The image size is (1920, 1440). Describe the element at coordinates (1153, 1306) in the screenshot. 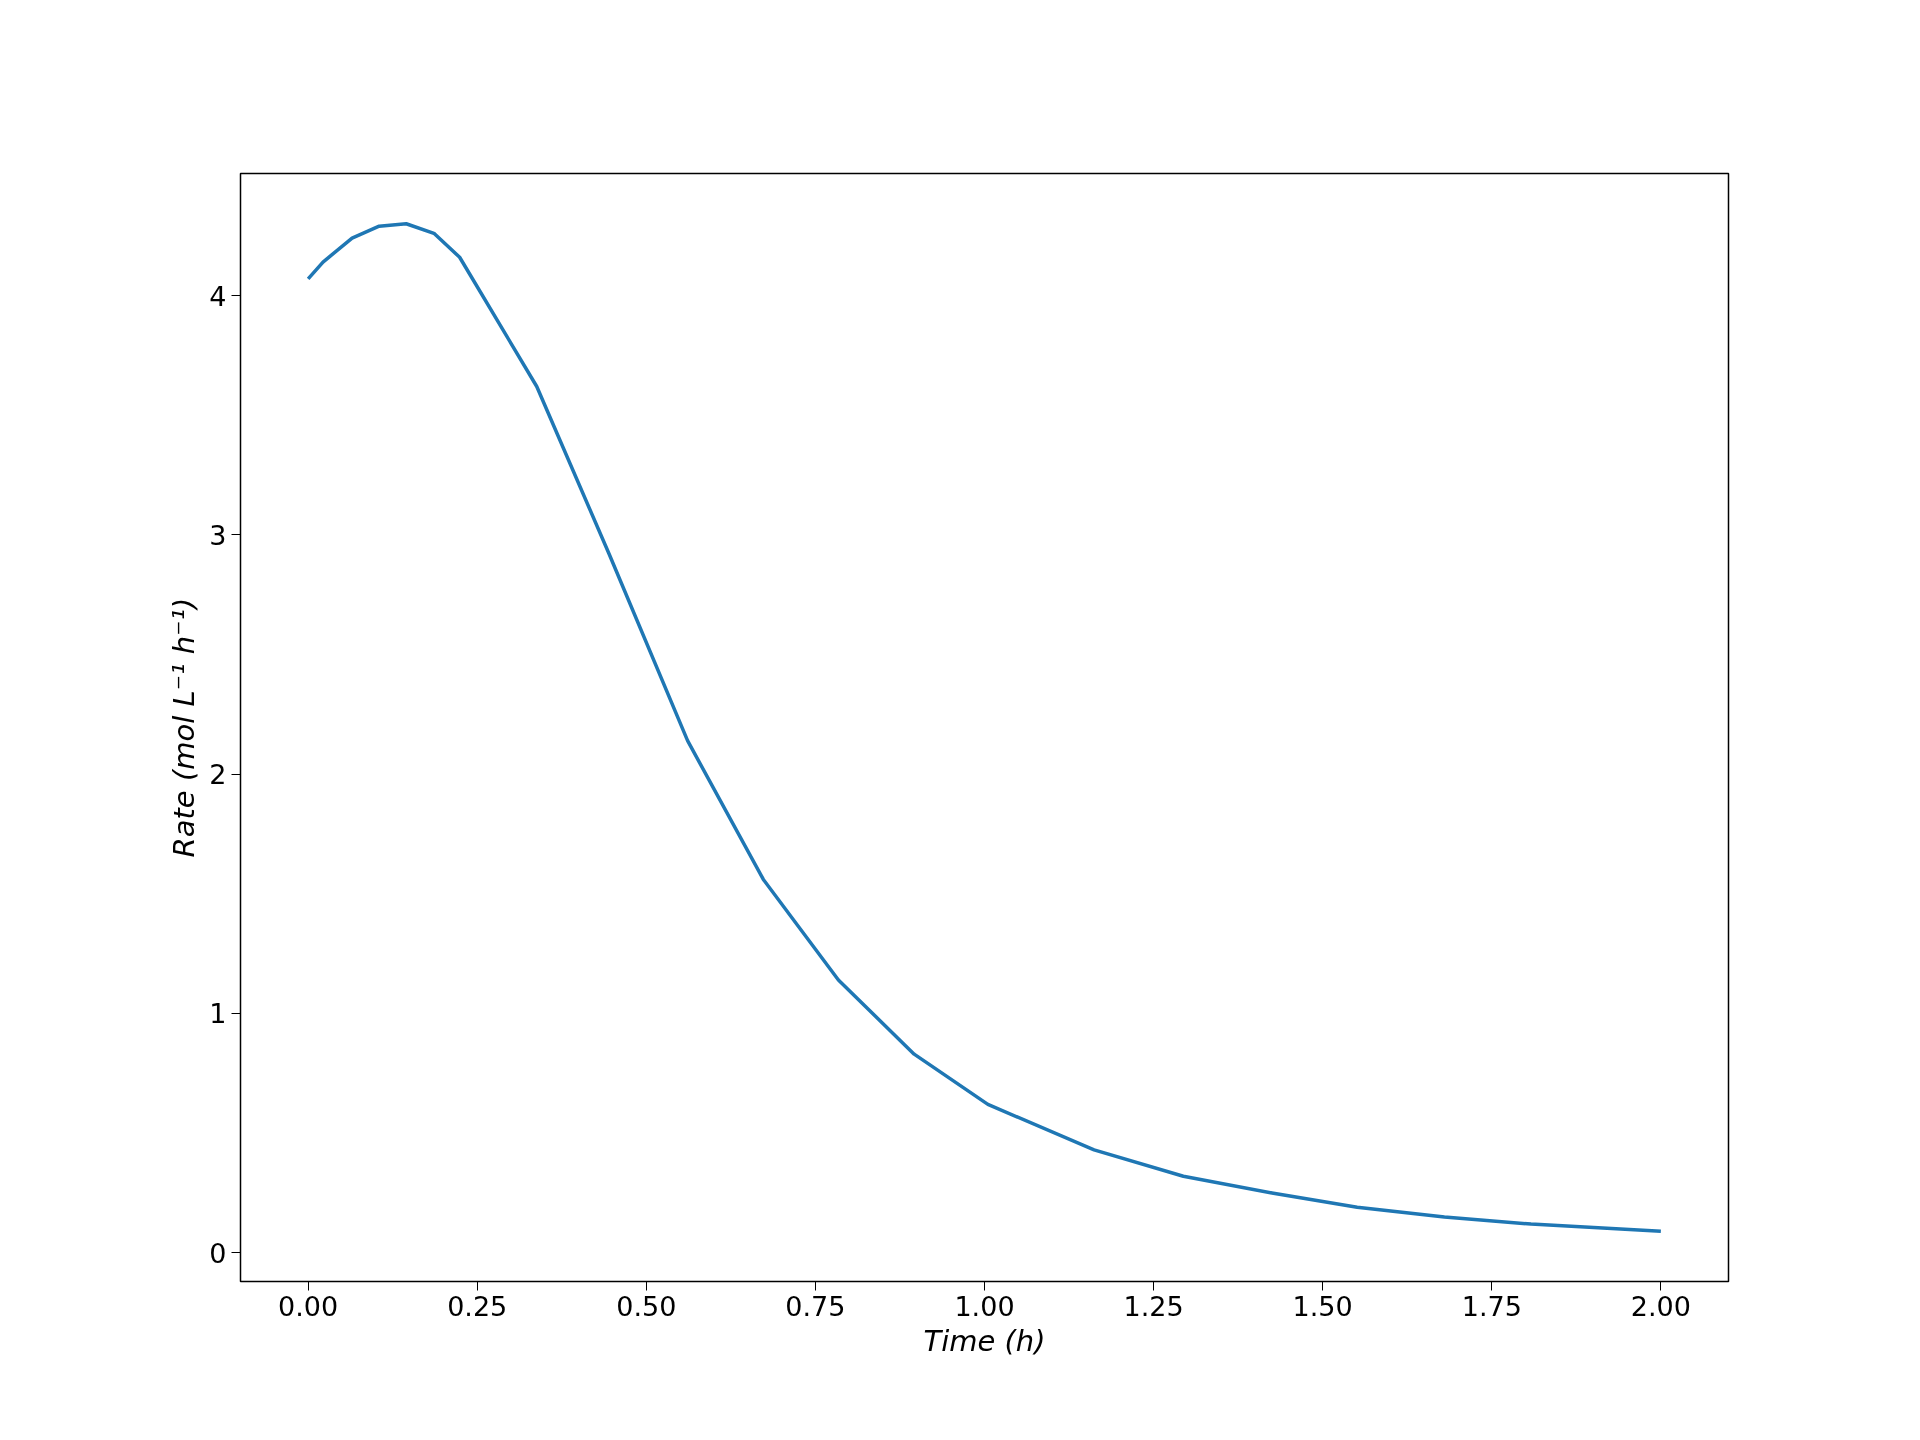

I see `x-tick-label: 1.25` at that location.